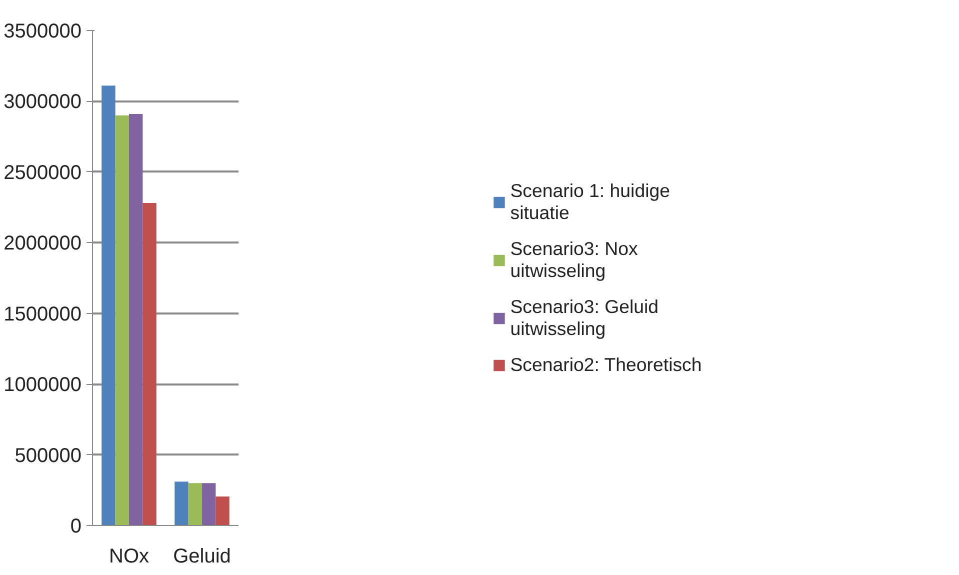 This screenshot has width=959, height=575. Describe the element at coordinates (129, 557) in the screenshot. I see `x-tick-label: NOx` at that location.